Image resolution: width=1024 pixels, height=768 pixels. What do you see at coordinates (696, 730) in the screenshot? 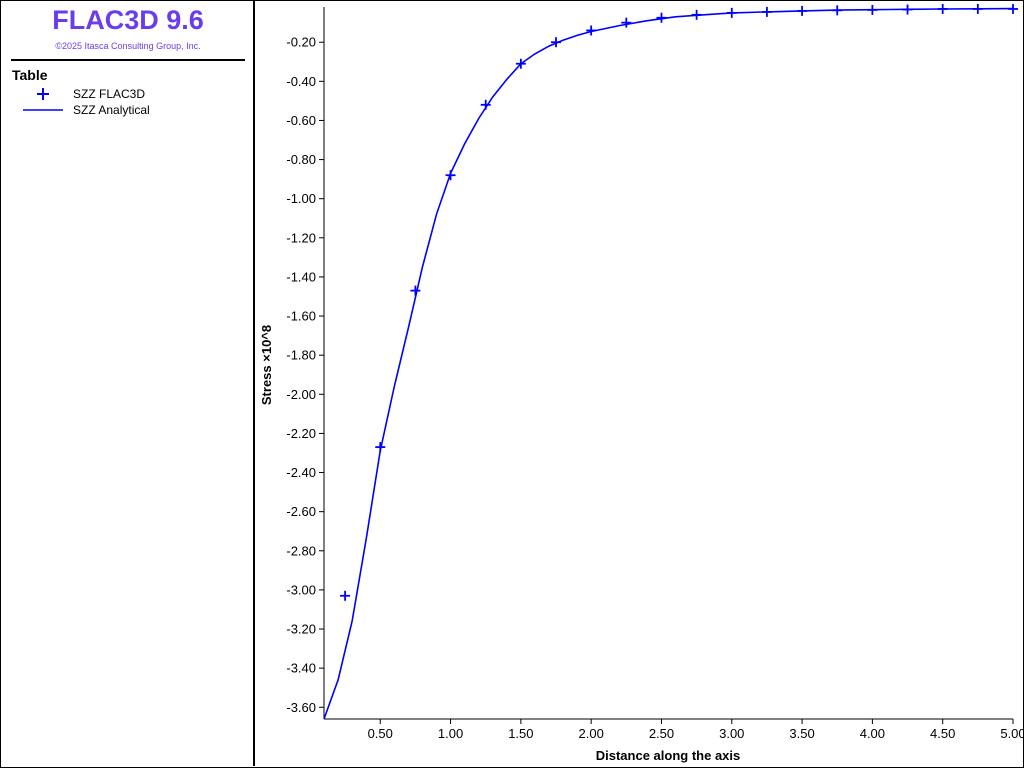
I see `x-axis-ticks: 0.50 1.00 1.50 2.00 2.50 3.00 3.50 4.00 4.50 5.00` at bounding box center [696, 730].